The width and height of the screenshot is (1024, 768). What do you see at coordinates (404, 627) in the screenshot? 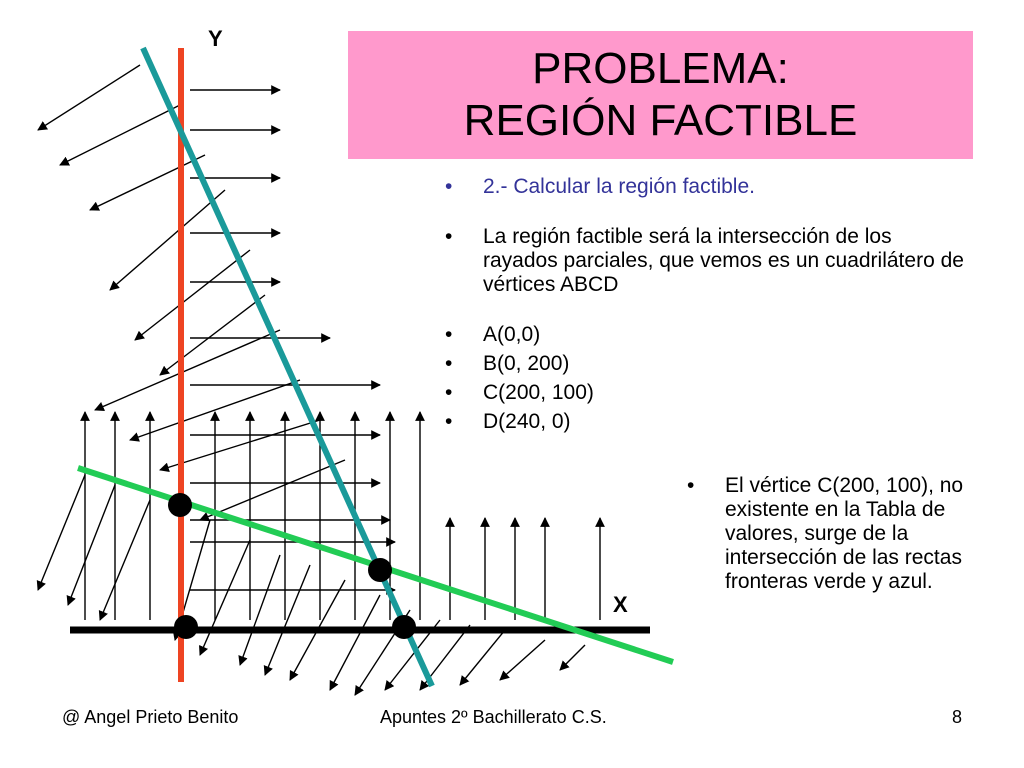
I see `vertex-d-point` at bounding box center [404, 627].